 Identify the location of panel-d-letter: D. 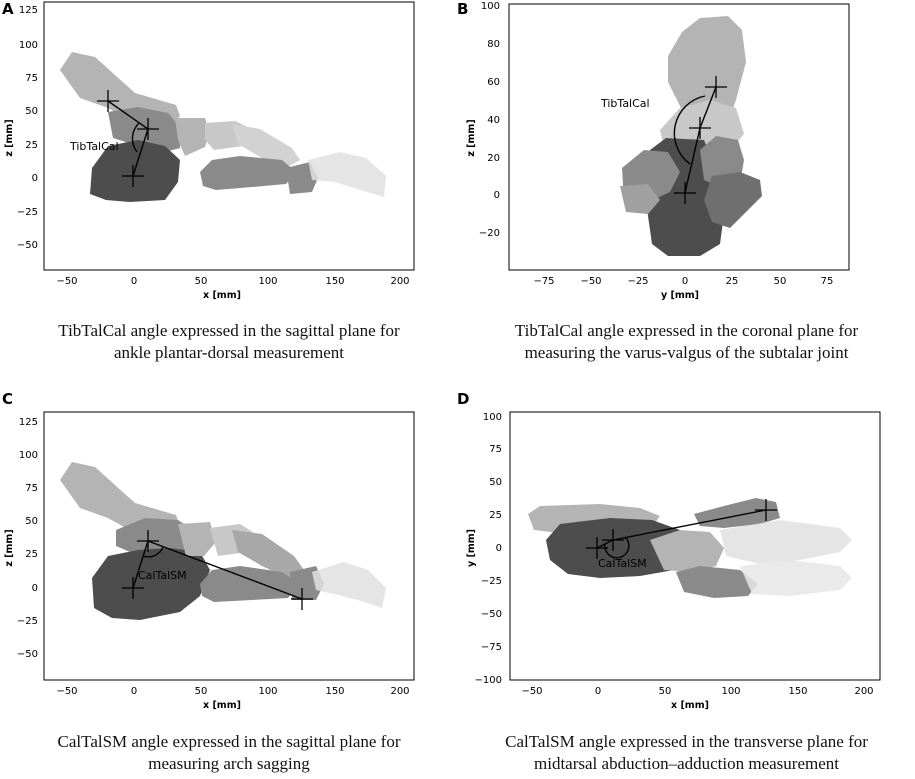
(463, 399).